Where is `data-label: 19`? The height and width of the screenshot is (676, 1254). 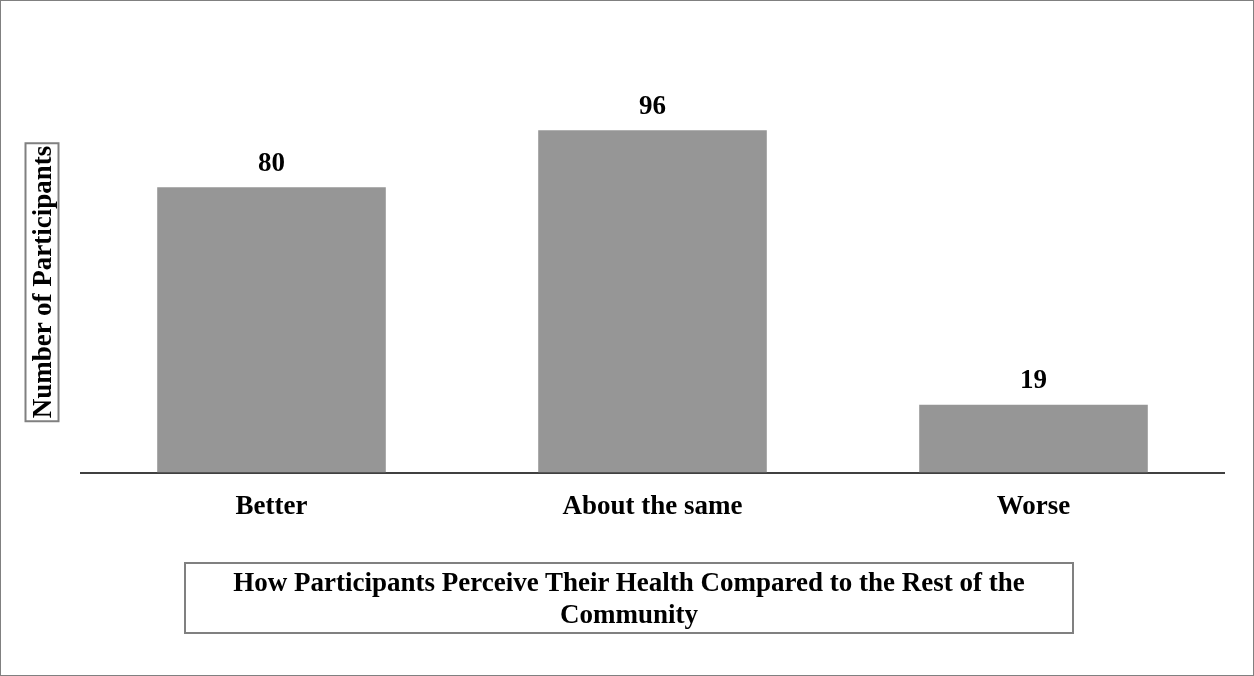 data-label: 19 is located at coordinates (1033, 379).